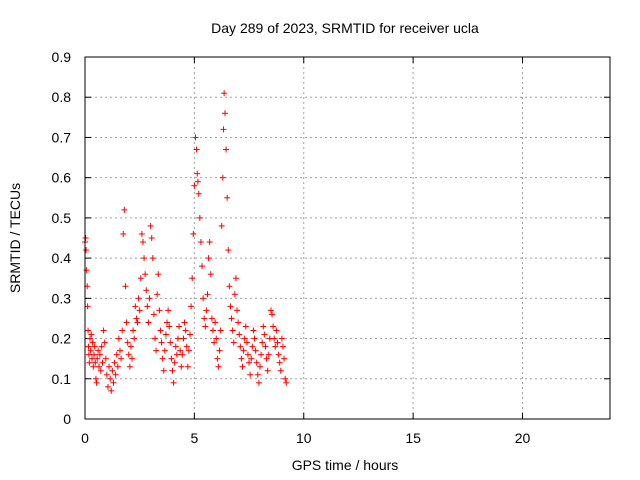 The height and width of the screenshot is (480, 640). I want to click on y-tick-labels: 0 0.1 0.2 0.3 0.4 0.5 0.6 0.7 0.8 0.9, so click(62, 238).